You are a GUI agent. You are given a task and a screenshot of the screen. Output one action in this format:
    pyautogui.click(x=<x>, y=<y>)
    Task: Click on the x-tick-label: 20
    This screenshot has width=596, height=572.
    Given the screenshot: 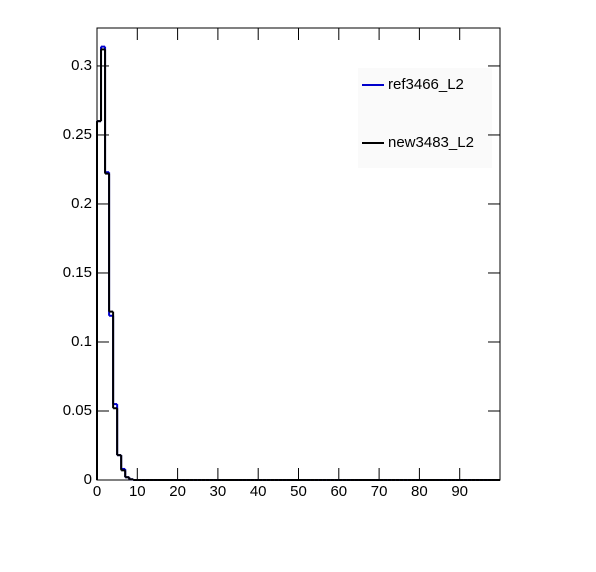 What is the action you would take?
    pyautogui.click(x=177, y=491)
    